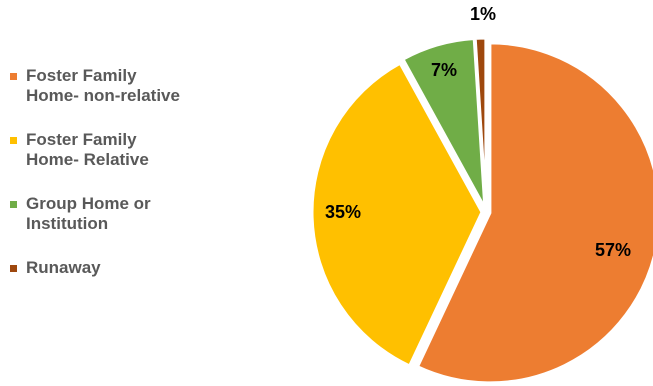 The width and height of the screenshot is (653, 386). Describe the element at coordinates (613, 250) in the screenshot. I see `data-label: 57%` at that location.